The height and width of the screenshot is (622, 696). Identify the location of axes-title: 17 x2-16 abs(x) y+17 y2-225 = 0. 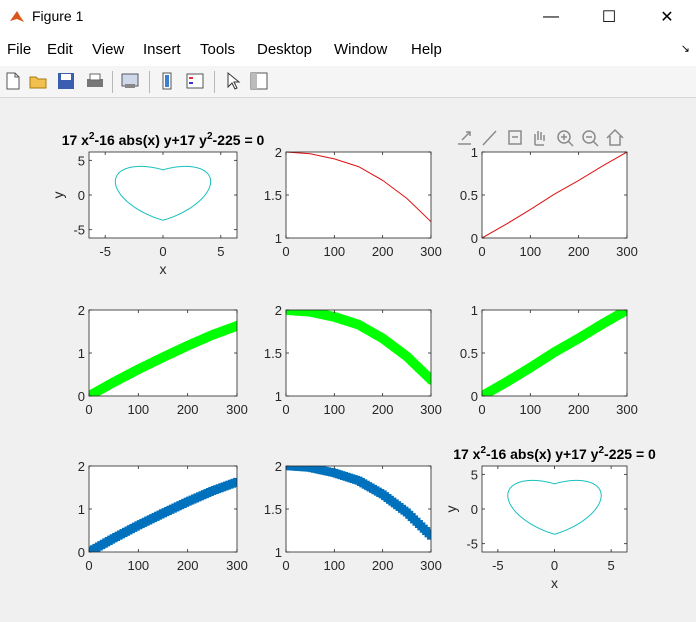
(554, 453).